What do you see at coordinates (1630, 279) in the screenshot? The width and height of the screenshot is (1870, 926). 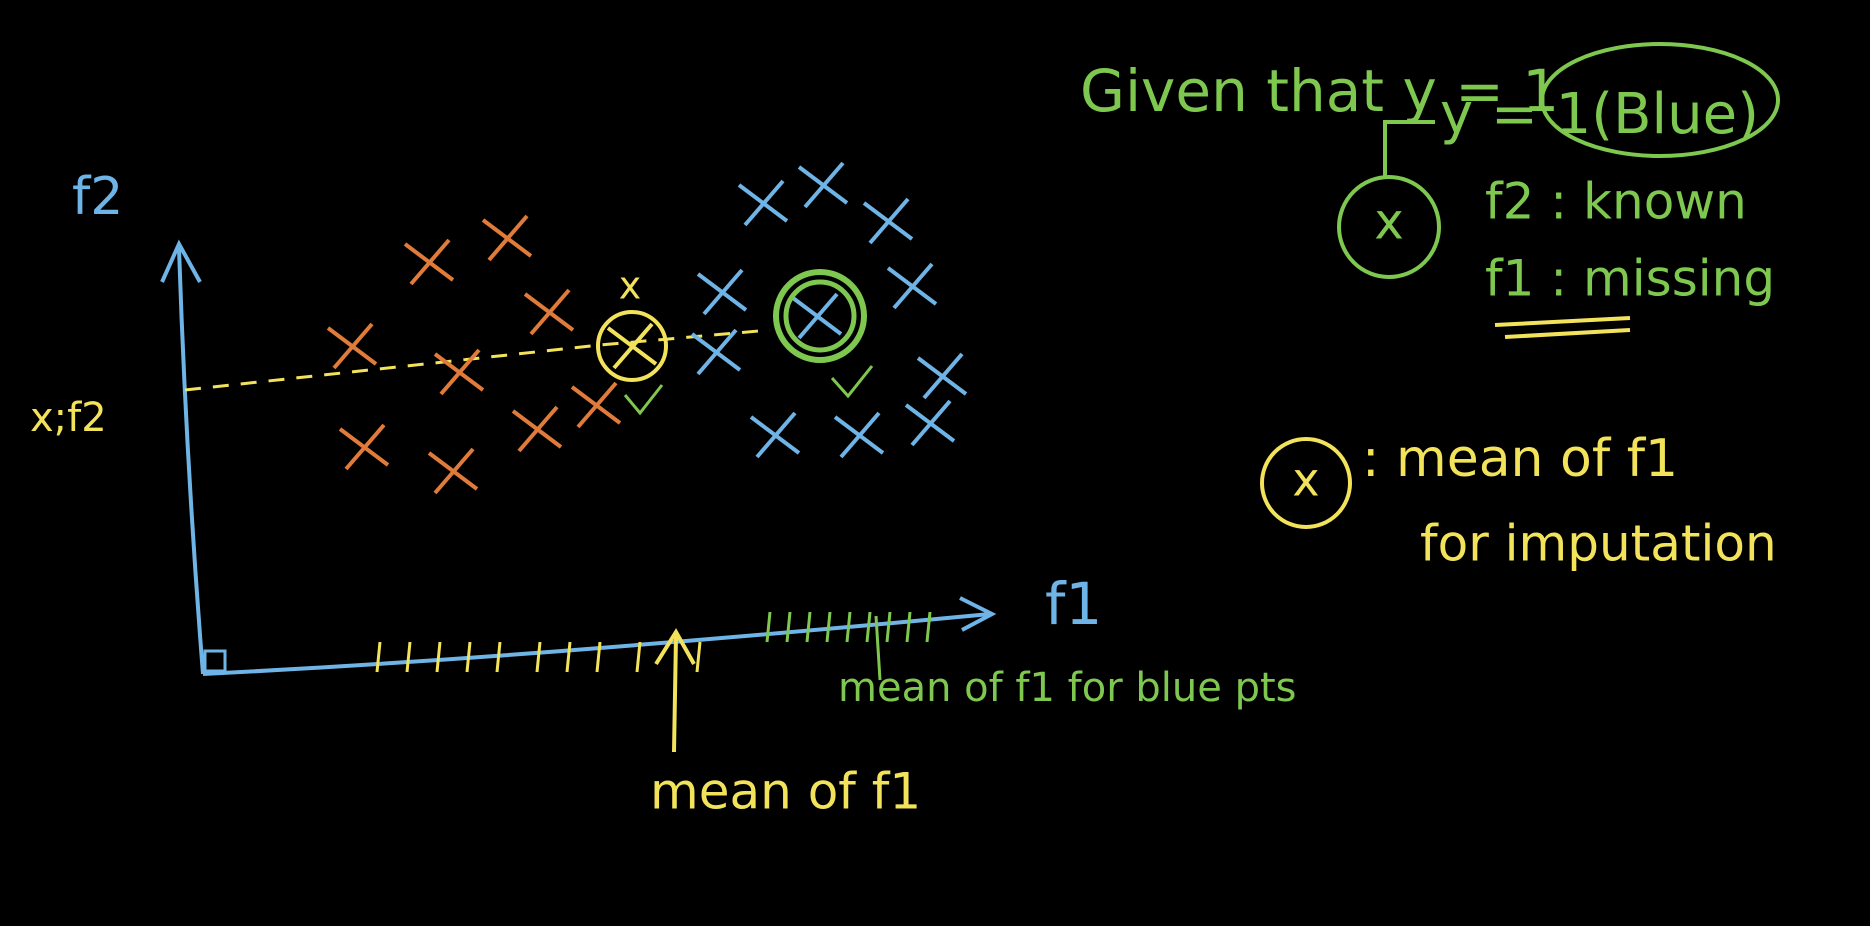 I see `missing-text: f1 : missing` at bounding box center [1630, 279].